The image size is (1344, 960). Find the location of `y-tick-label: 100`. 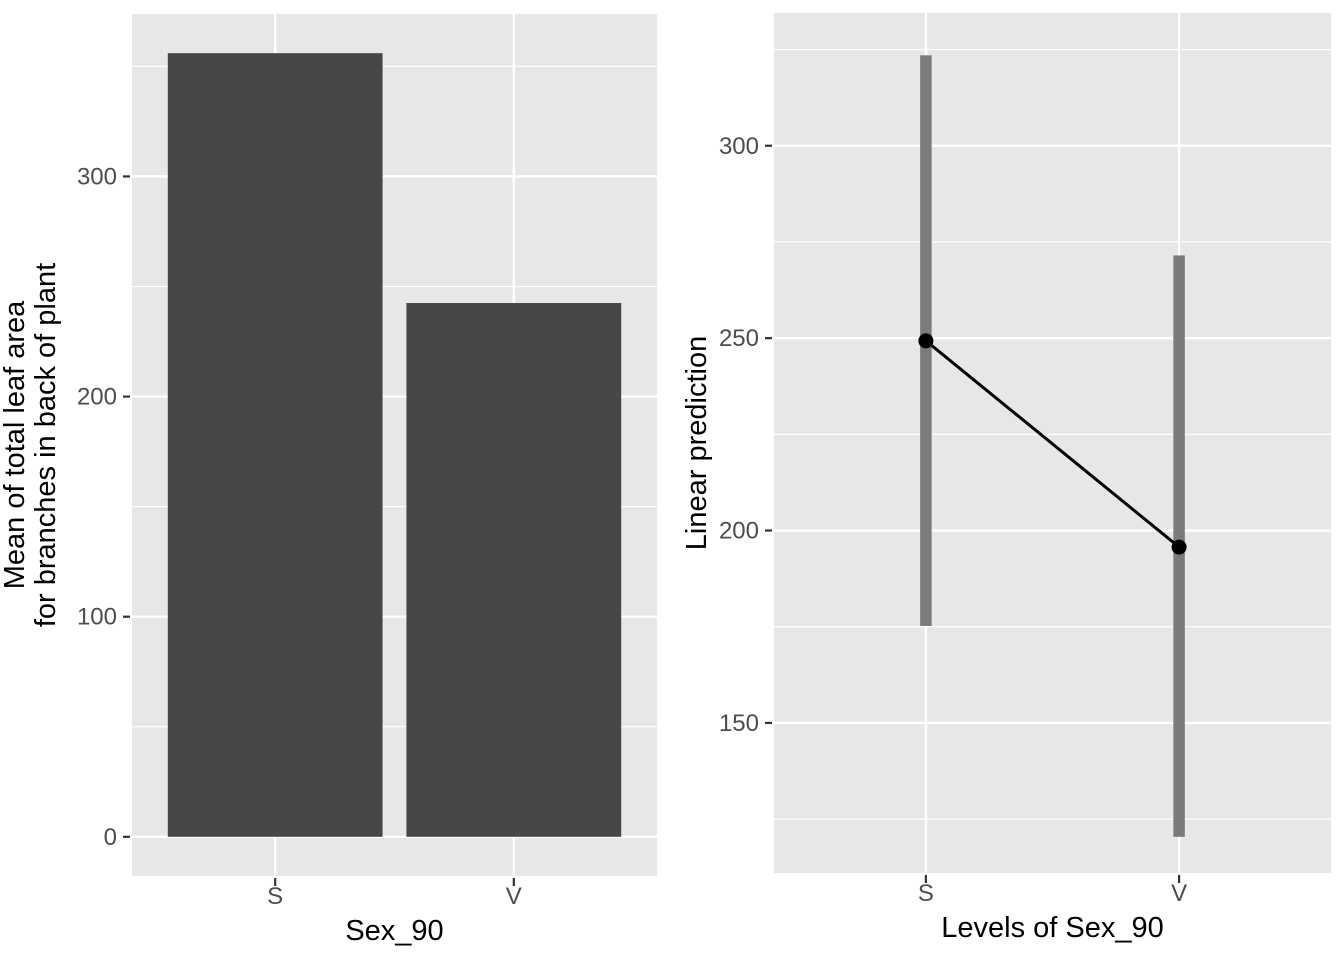

y-tick-label: 100 is located at coordinates (97, 617).